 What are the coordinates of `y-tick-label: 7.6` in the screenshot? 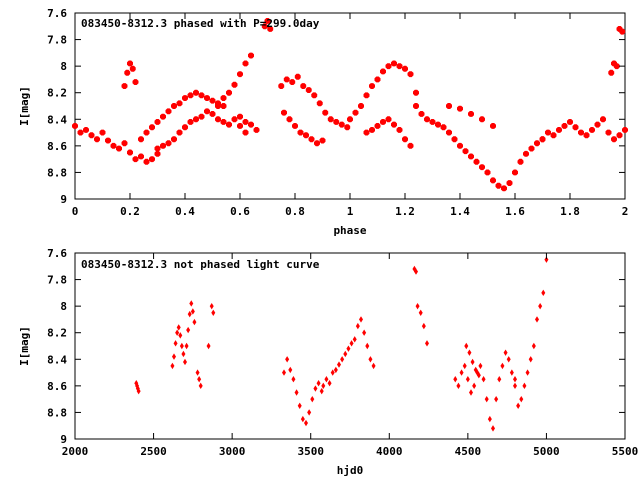 It's located at (57, 13).